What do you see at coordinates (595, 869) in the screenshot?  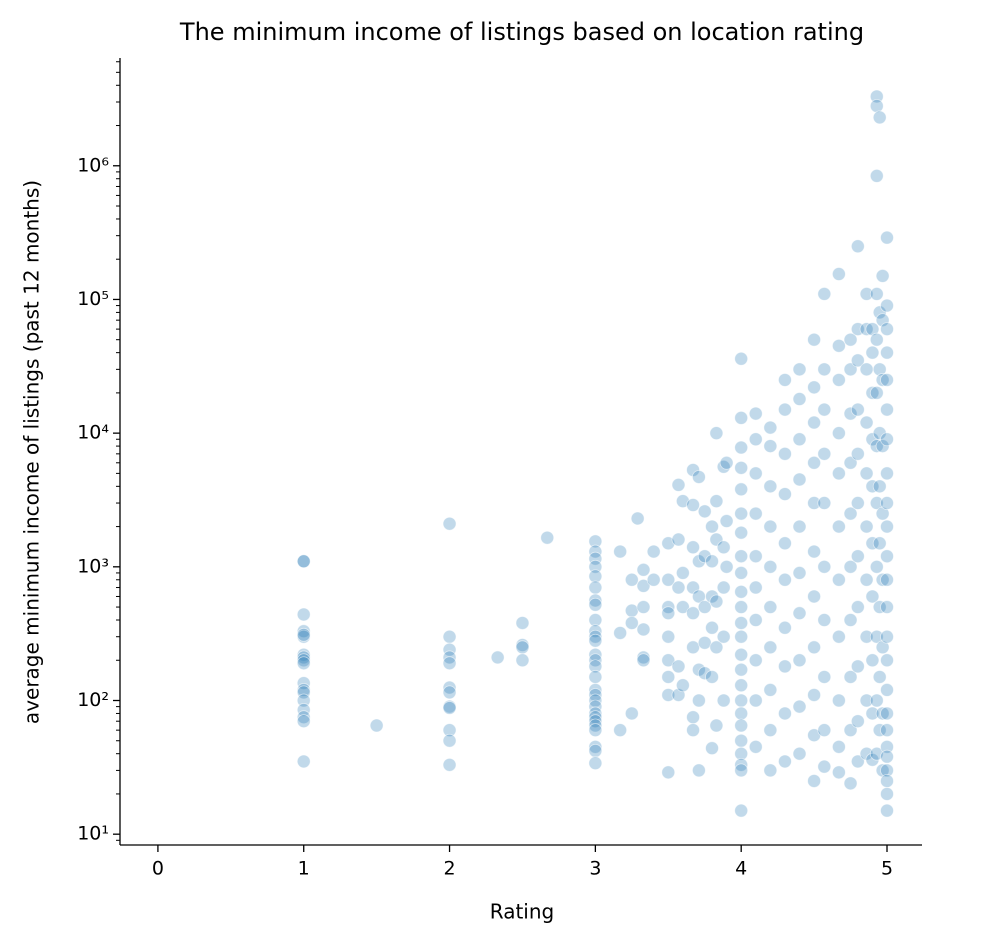 I see `x-tick-label: 3` at bounding box center [595, 869].